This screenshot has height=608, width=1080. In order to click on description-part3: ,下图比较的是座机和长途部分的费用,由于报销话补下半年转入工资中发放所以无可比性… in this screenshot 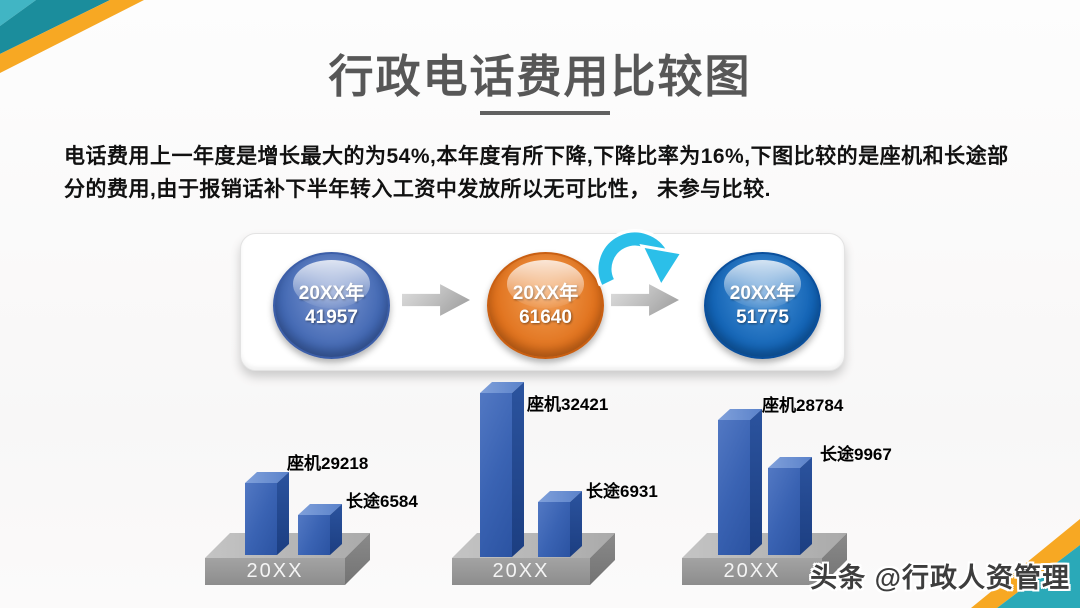, I will do `click(536, 173)`.